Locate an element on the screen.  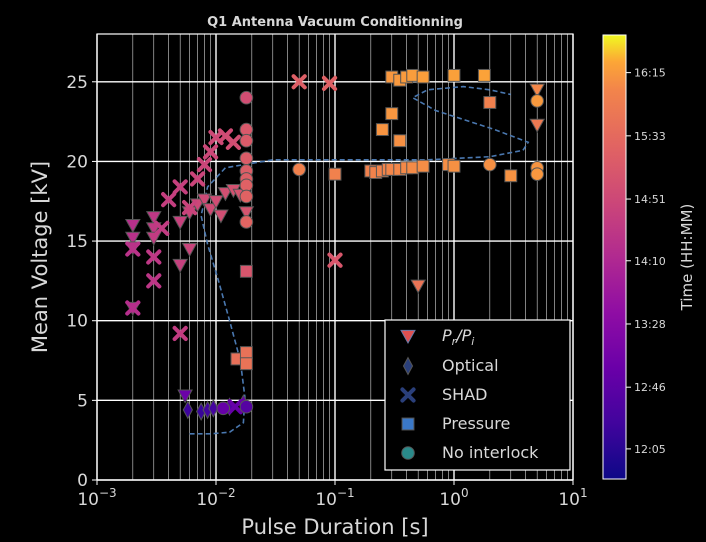
chart-title: Q1 Antenna Vacuum Conditionning is located at coordinates (335, 22).